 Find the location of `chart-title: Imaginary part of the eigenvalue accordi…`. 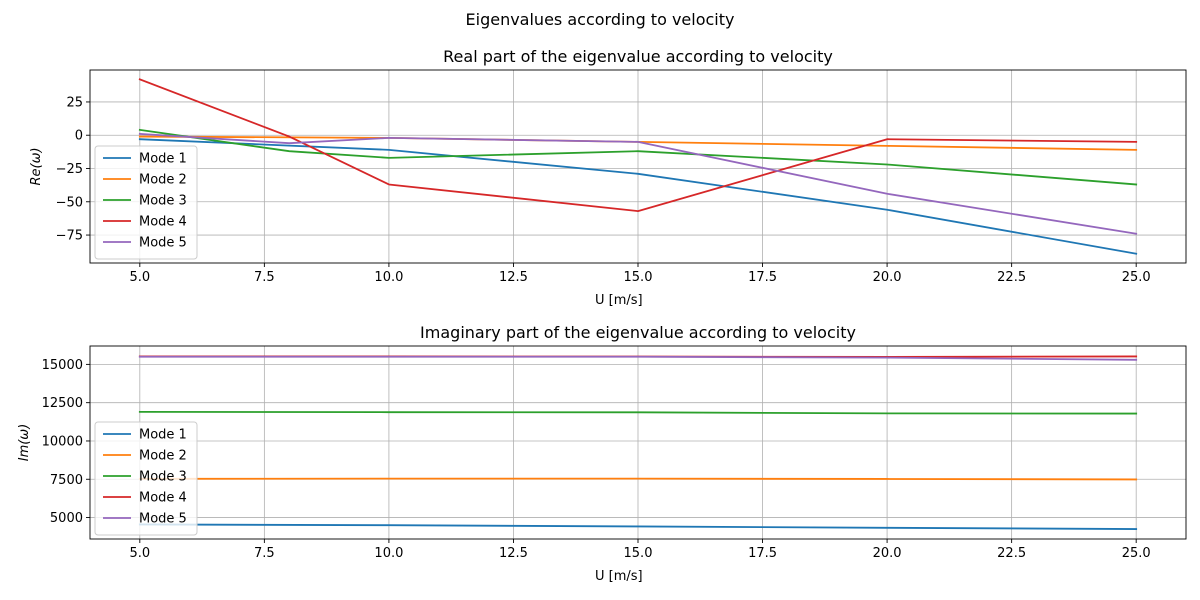

chart-title: Imaginary part of the eigenvalue accordi… is located at coordinates (638, 332).